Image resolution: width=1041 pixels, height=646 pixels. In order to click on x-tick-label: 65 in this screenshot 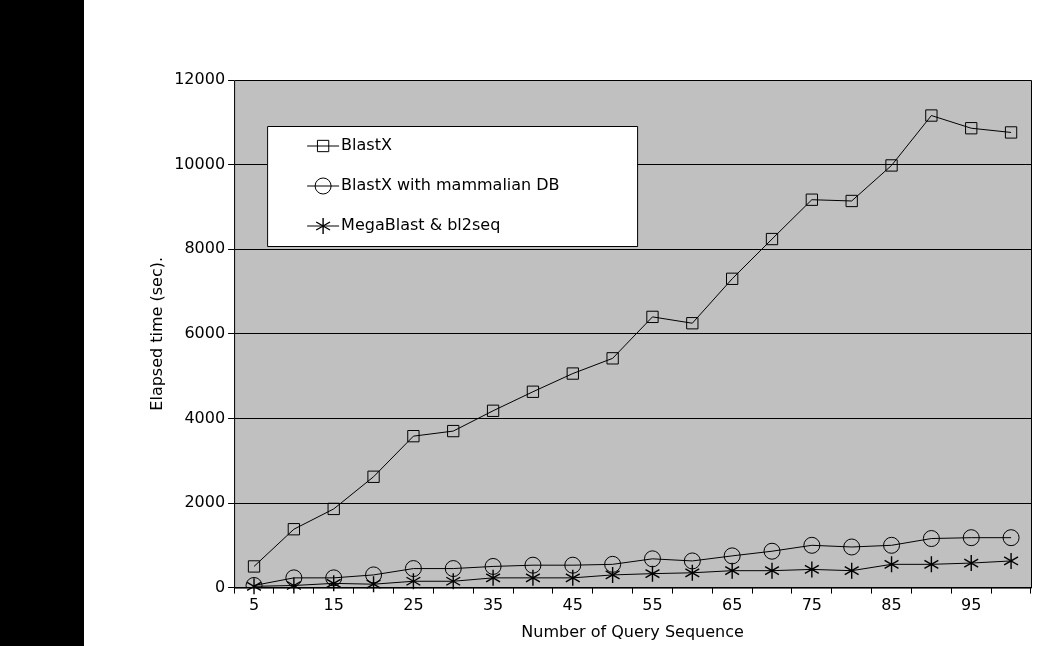, I will do `click(732, 605)`.